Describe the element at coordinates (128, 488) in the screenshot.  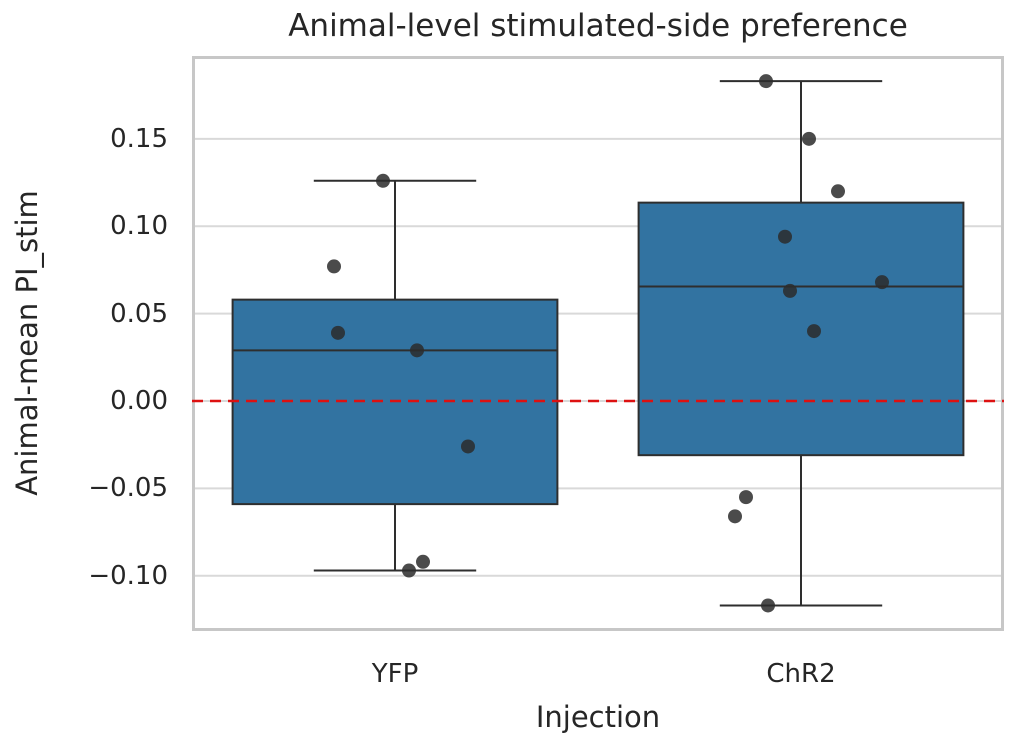
I see `y-tick-label: −0.05` at that location.